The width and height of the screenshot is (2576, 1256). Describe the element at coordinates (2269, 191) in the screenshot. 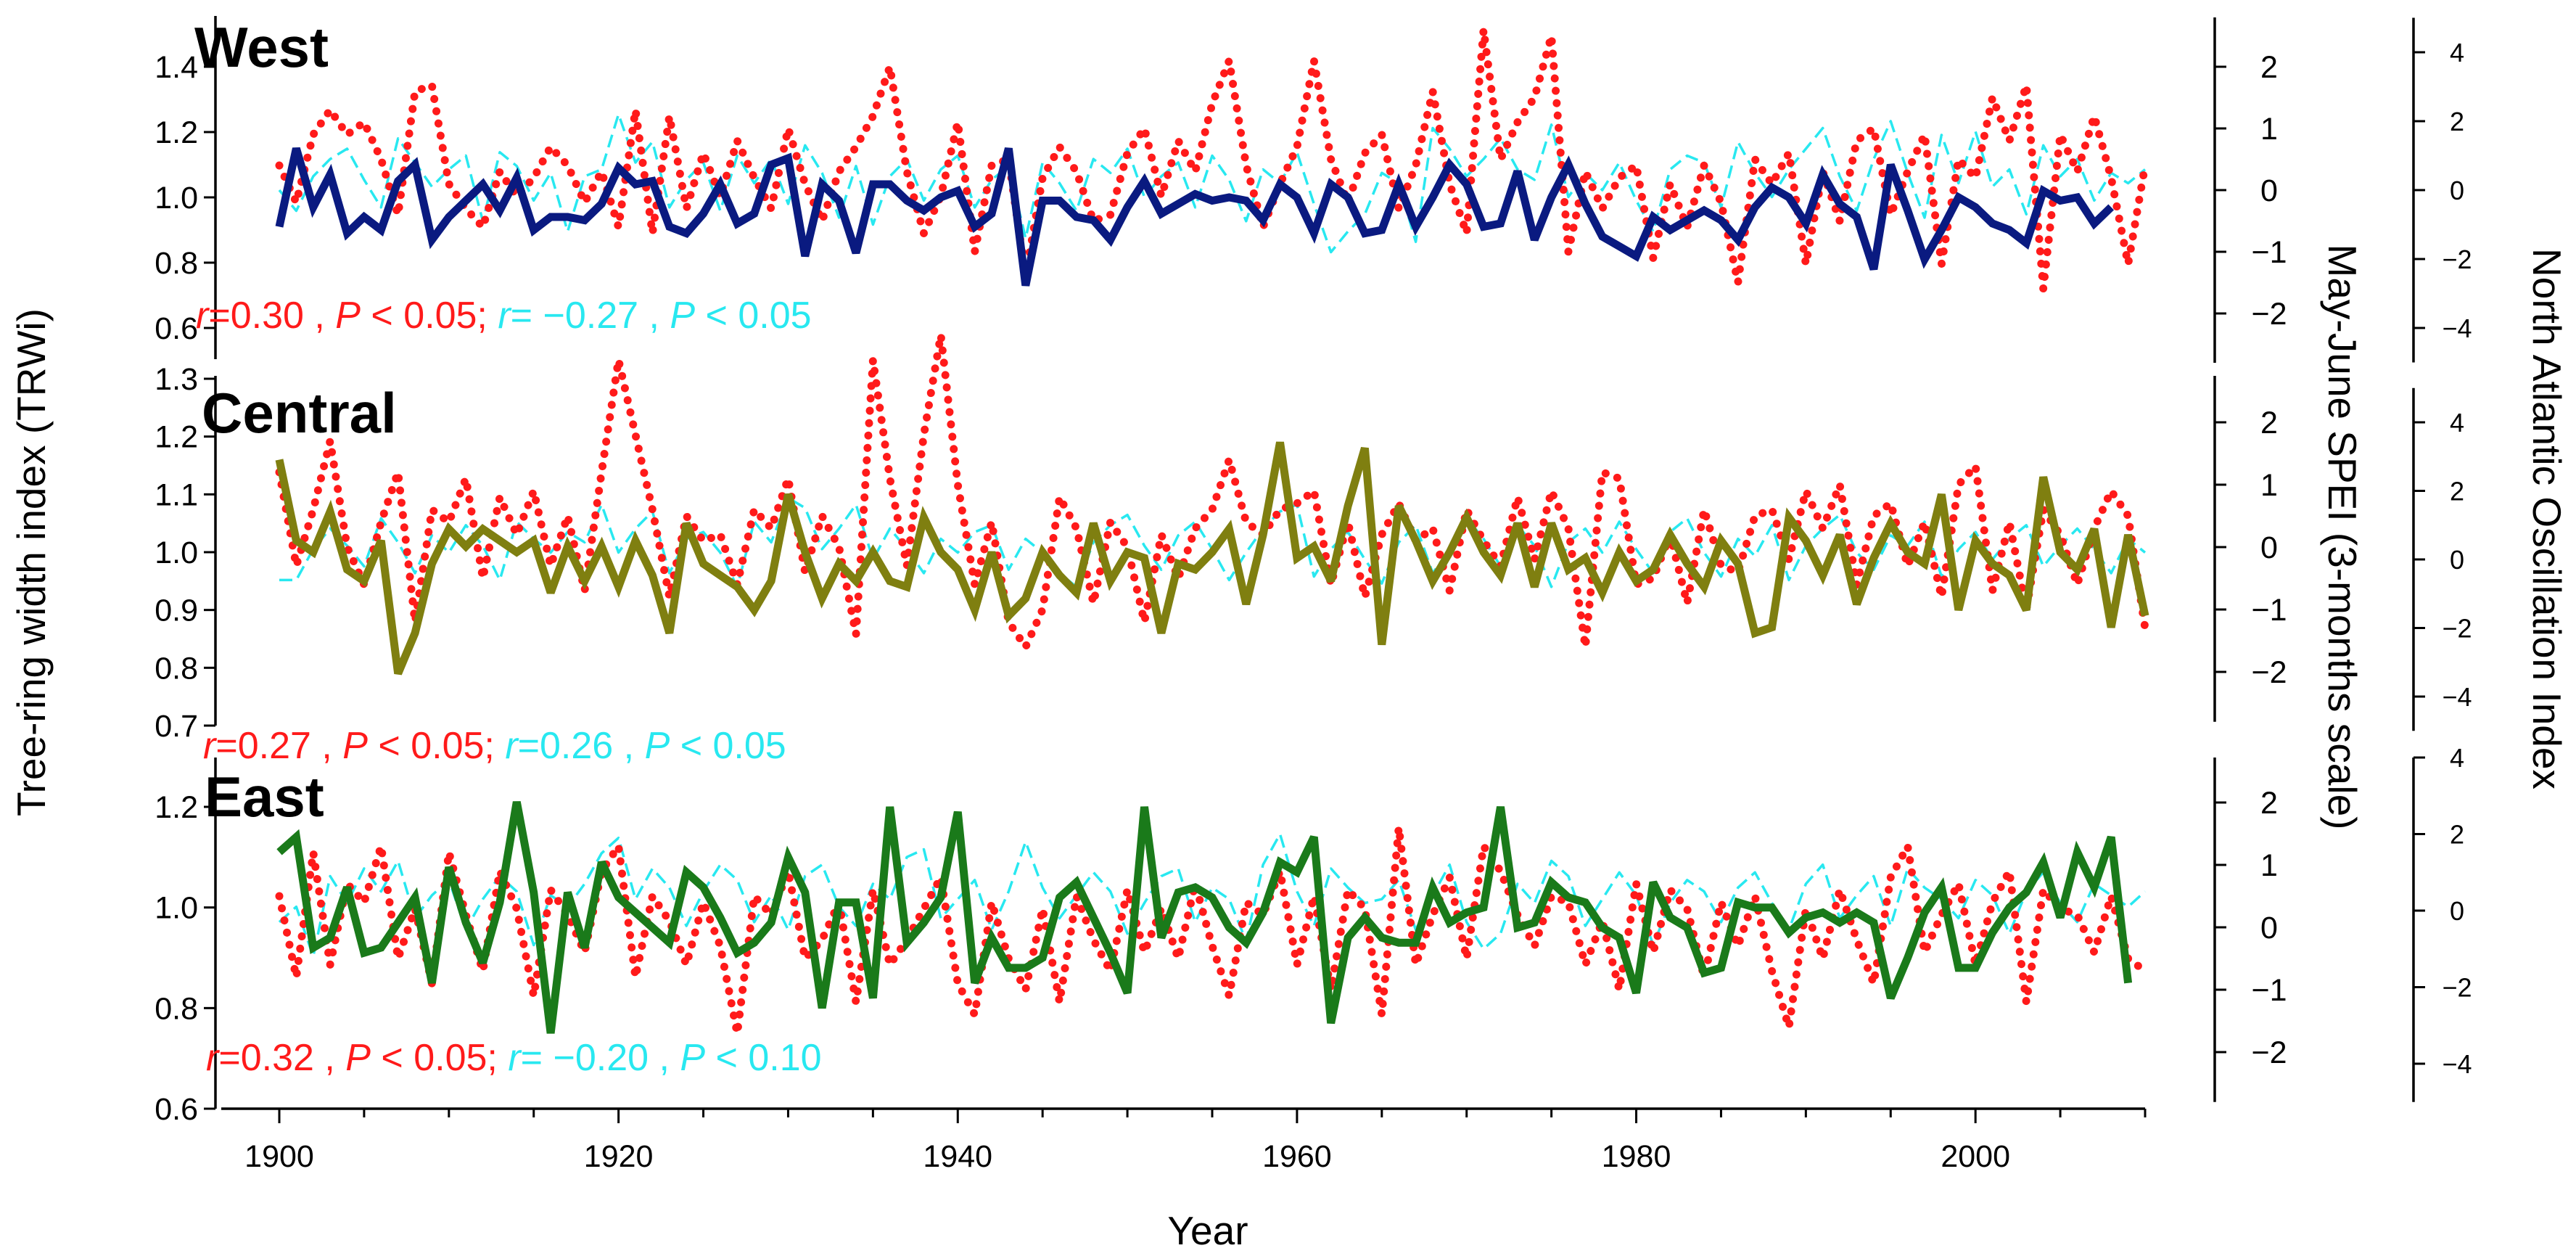

I see `spei-tick-label-west: 0` at that location.